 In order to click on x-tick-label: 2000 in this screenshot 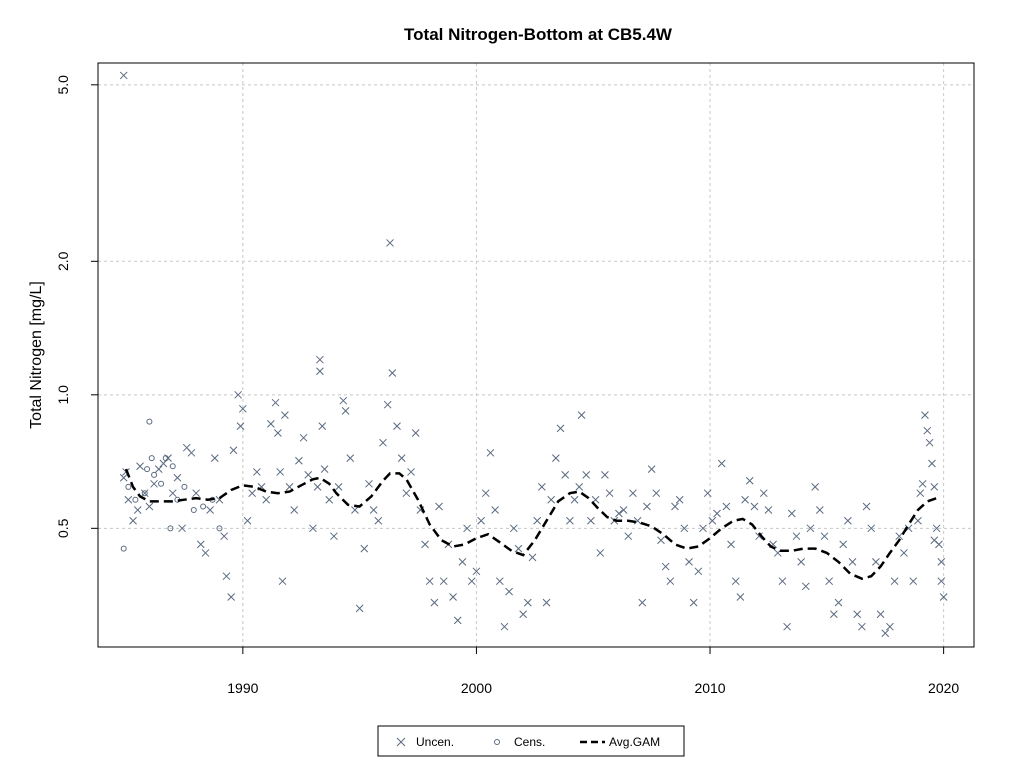, I will do `click(476, 688)`.